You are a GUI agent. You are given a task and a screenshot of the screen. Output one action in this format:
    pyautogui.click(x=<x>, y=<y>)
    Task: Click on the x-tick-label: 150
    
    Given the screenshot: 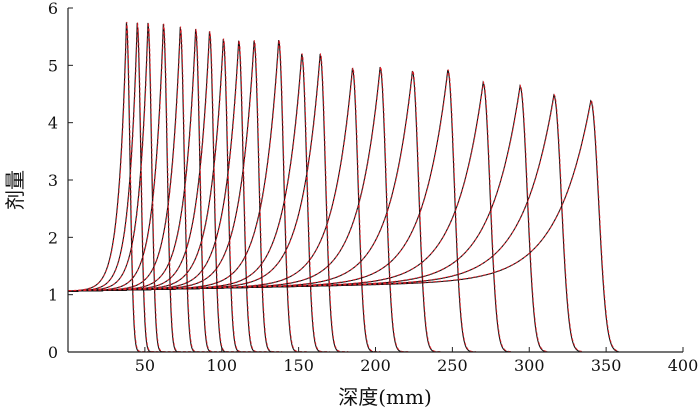 What is the action you would take?
    pyautogui.click(x=298, y=365)
    